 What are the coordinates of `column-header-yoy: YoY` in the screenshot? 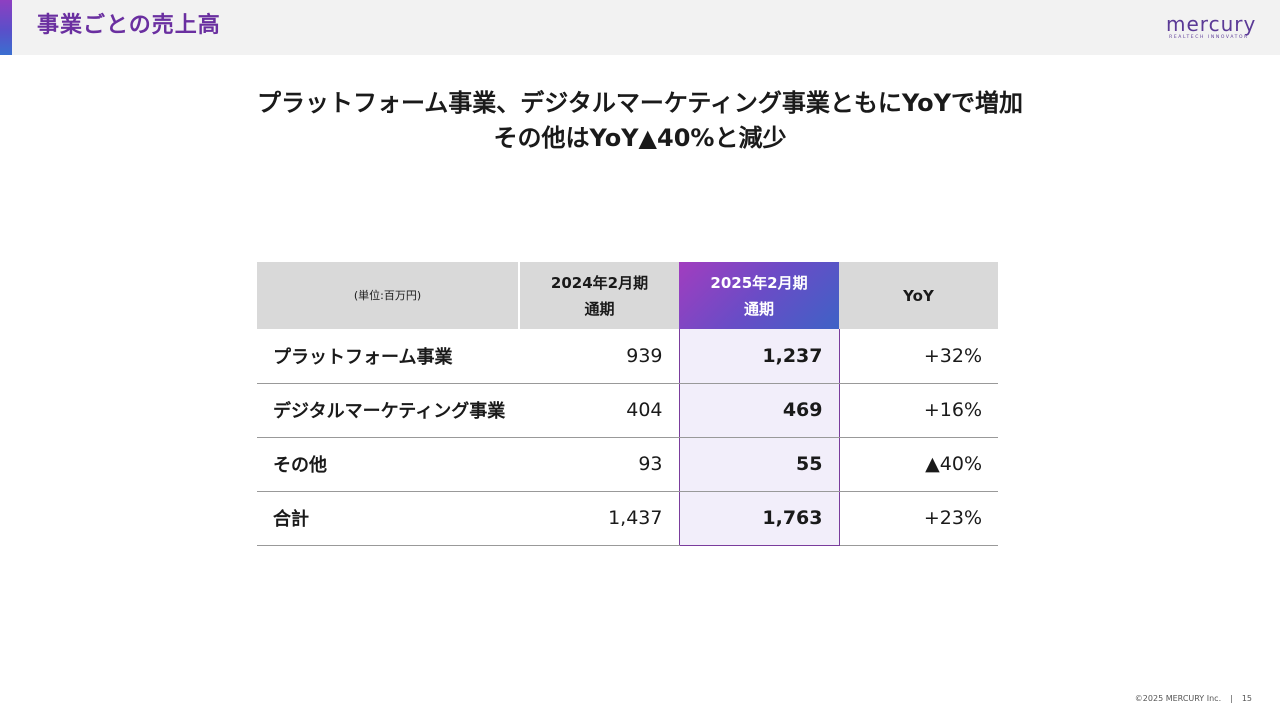 It's located at (918, 295).